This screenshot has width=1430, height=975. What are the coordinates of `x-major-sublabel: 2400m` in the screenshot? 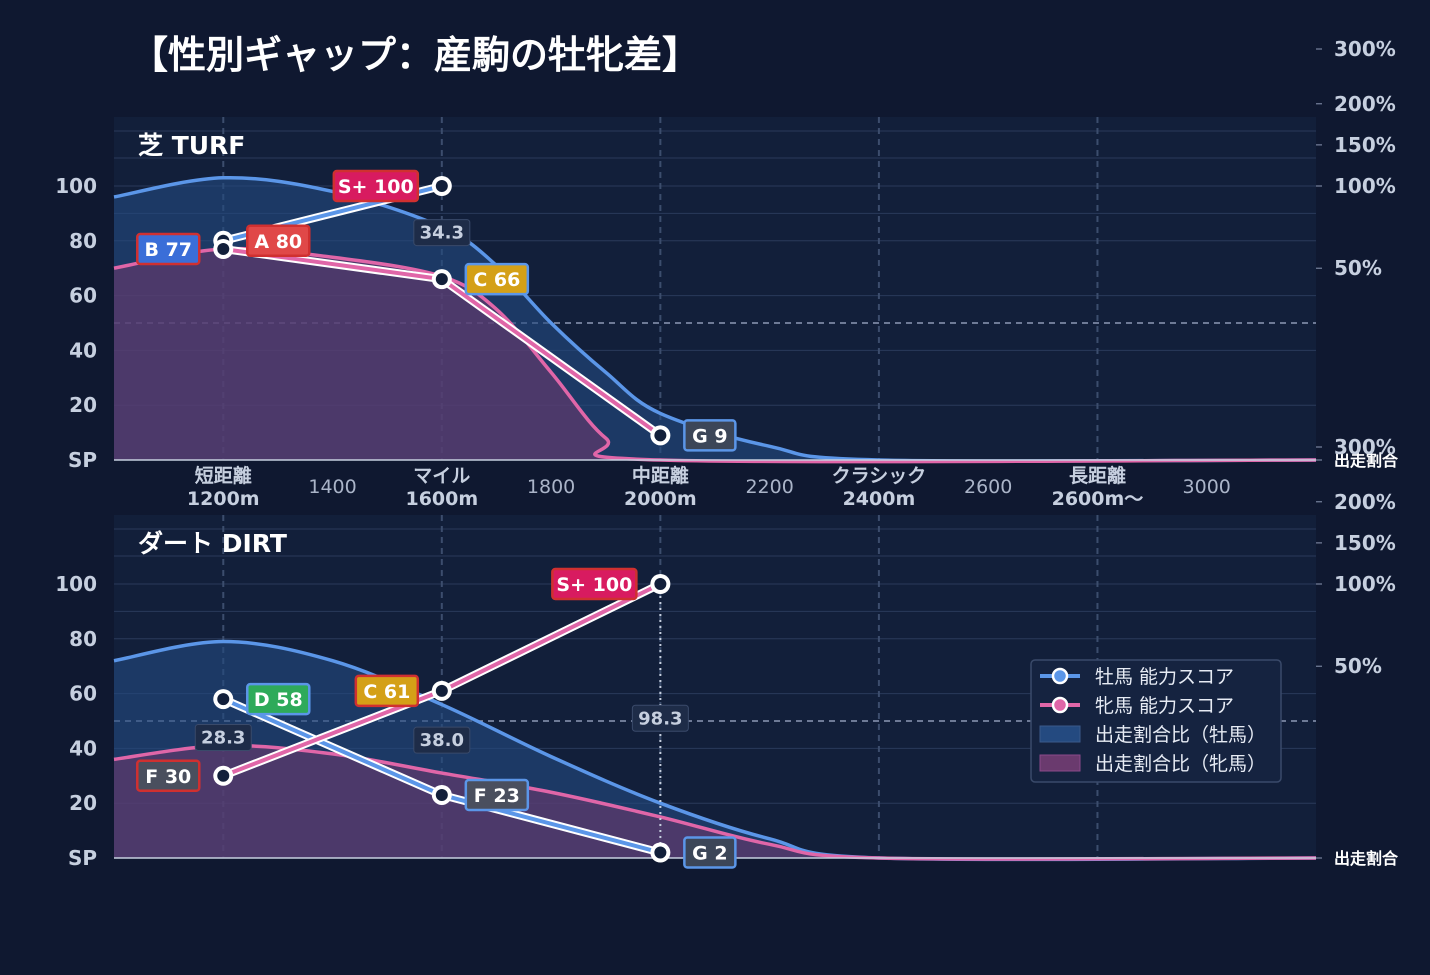 It's located at (879, 499).